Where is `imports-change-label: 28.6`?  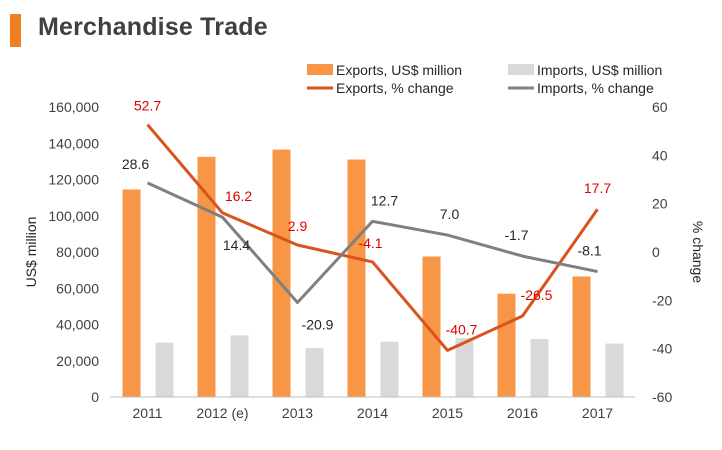 imports-change-label: 28.6 is located at coordinates (135, 164).